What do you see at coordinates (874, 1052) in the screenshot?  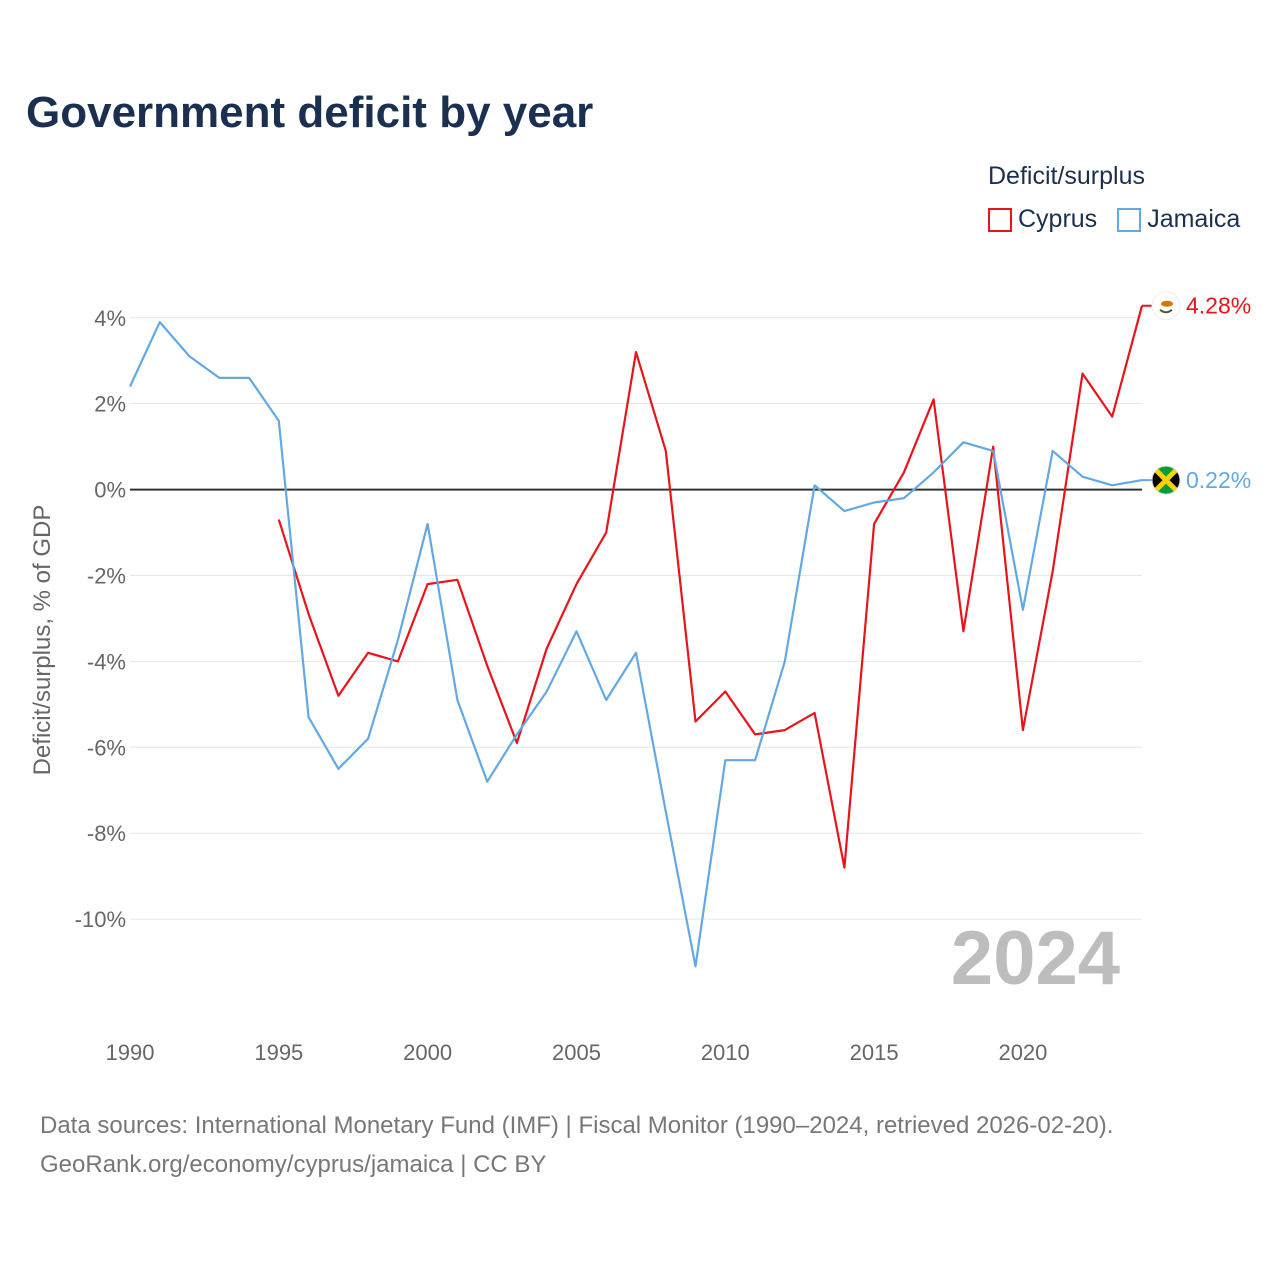 I see `x-tick-label: 2015` at bounding box center [874, 1052].